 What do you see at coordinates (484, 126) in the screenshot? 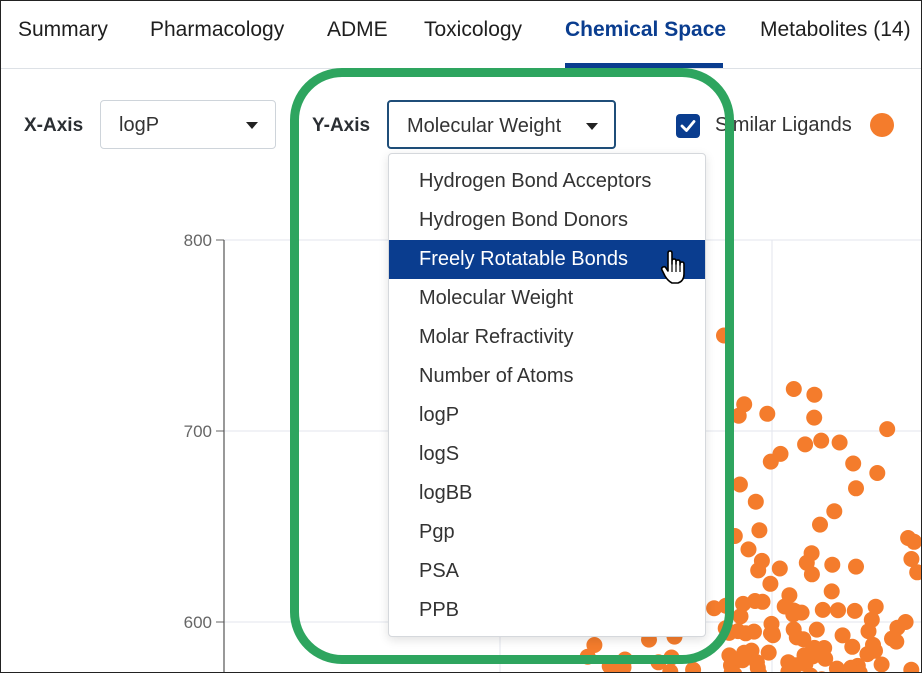
I see `y-axis-selected-value: Molecular Weight` at bounding box center [484, 126].